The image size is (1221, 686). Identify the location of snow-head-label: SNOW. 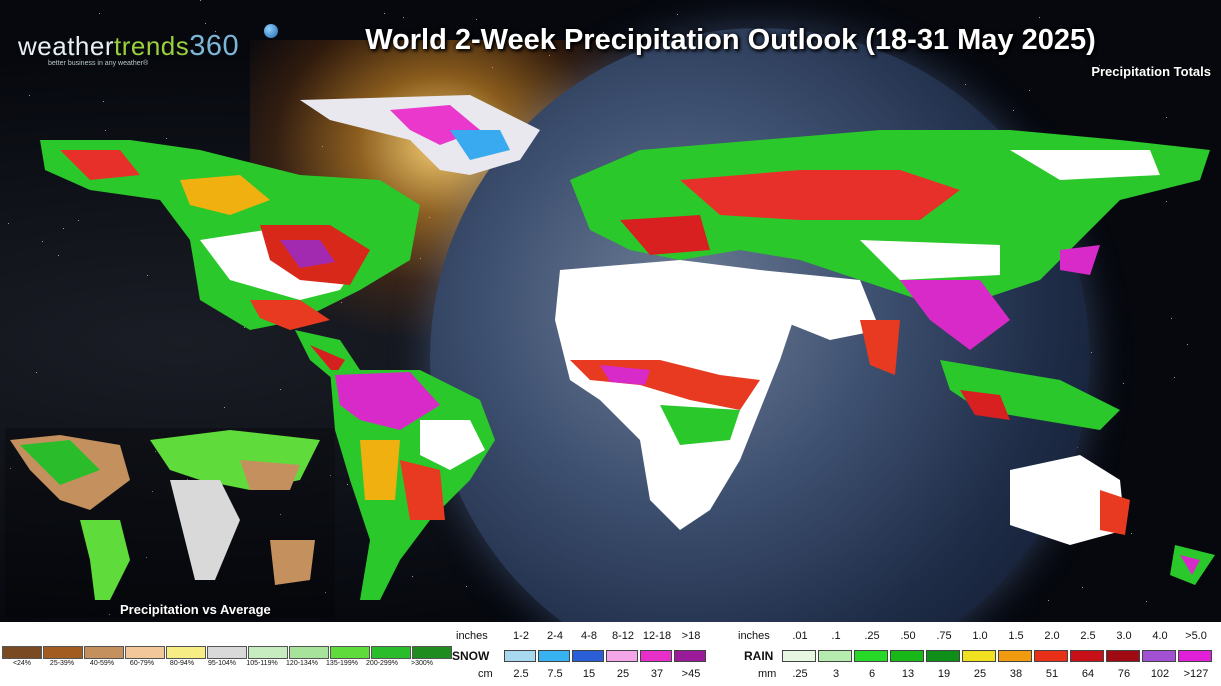
(471, 656).